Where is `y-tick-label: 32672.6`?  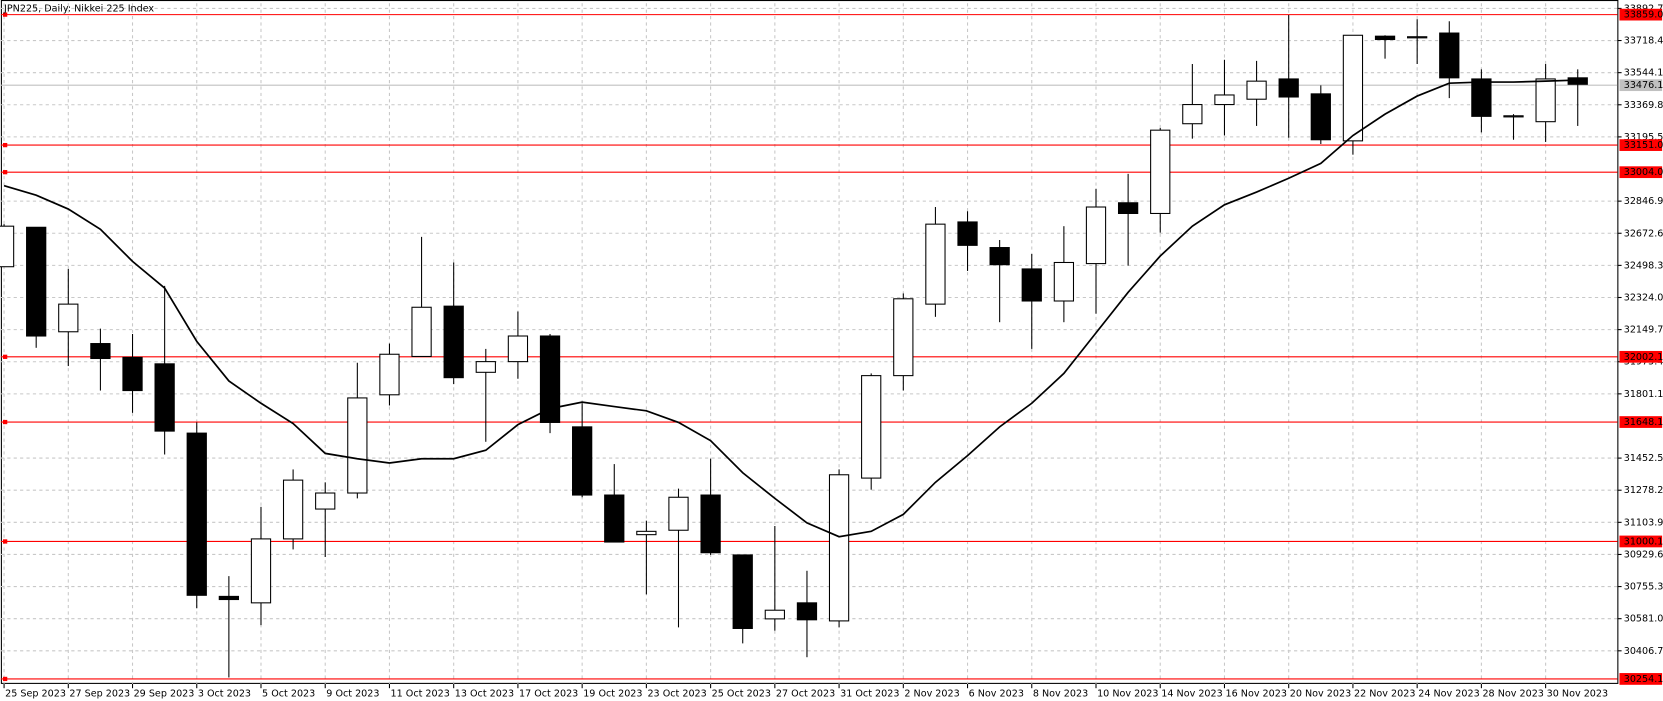 y-tick-label: 32672.6 is located at coordinates (1643, 233).